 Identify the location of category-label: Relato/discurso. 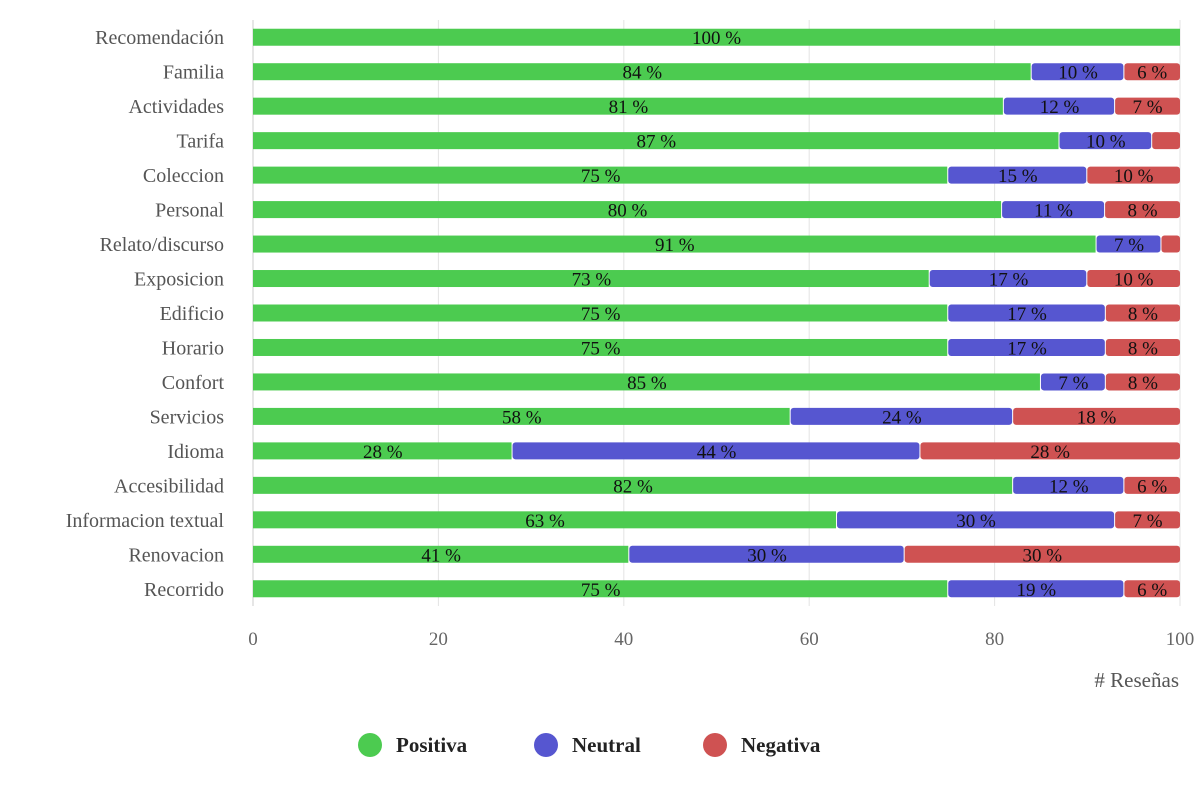
(162, 245).